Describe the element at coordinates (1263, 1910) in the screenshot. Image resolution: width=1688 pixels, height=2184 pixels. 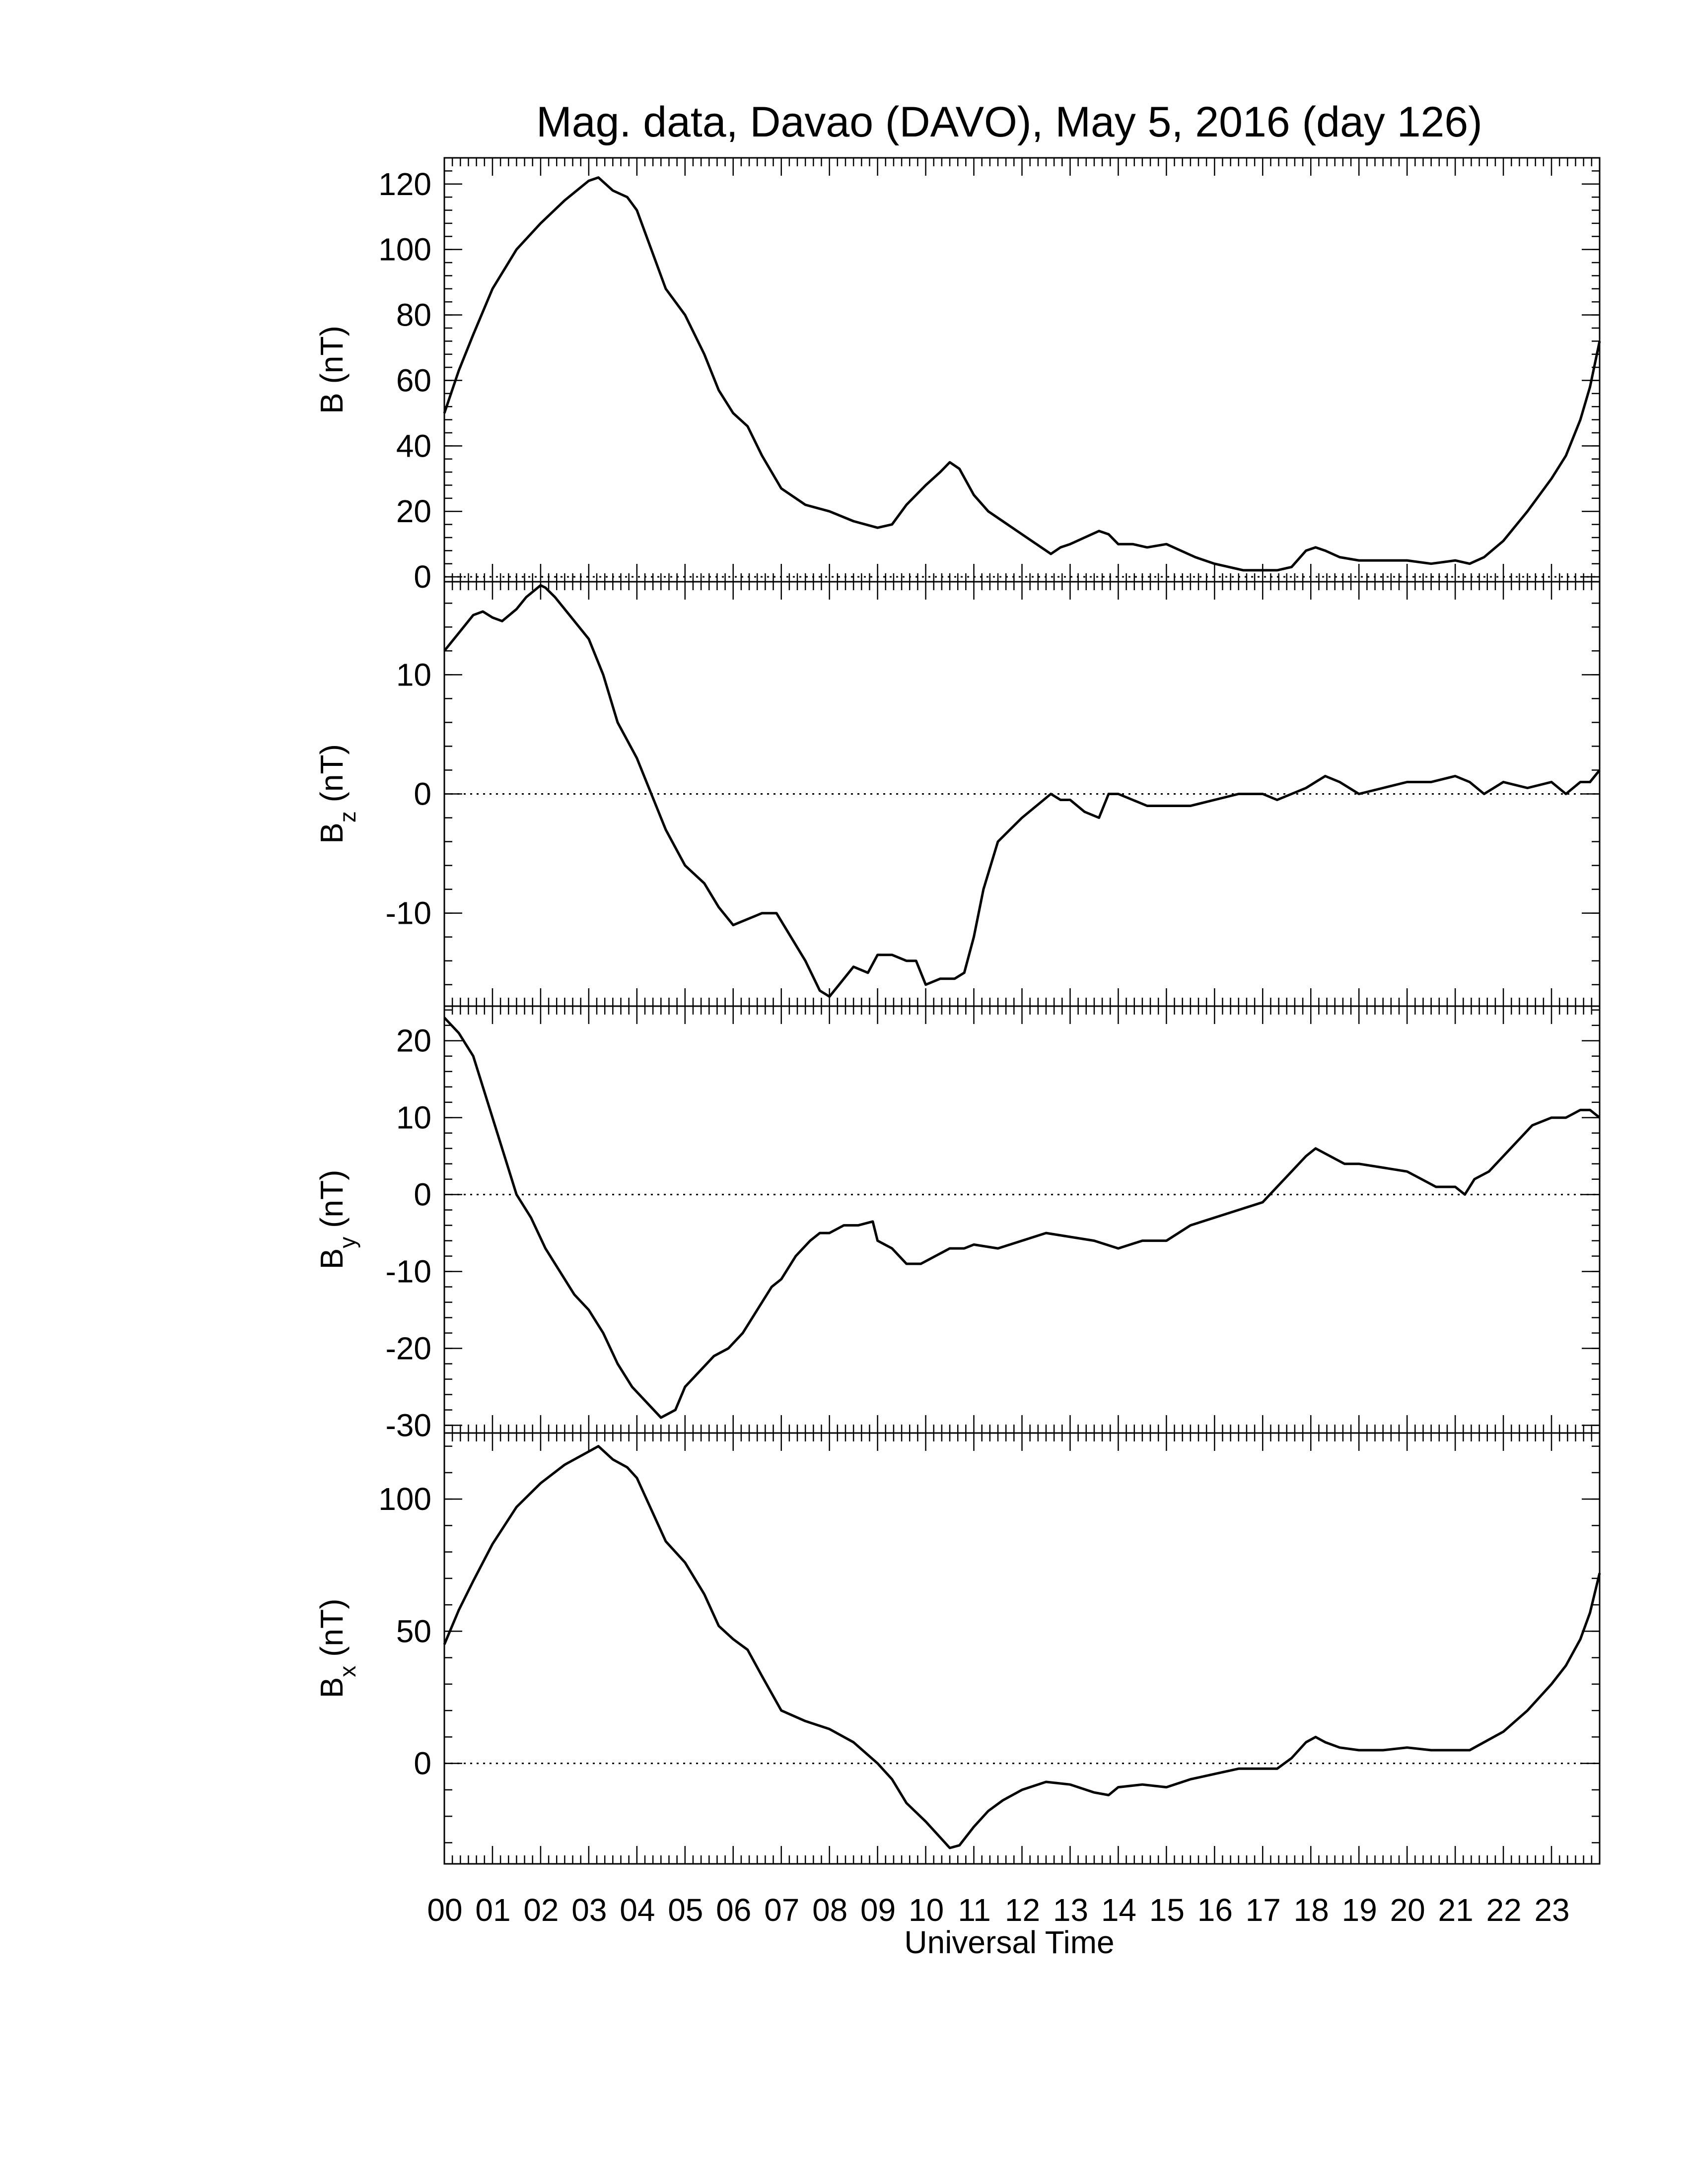
I see `x-tick-label: 17` at that location.